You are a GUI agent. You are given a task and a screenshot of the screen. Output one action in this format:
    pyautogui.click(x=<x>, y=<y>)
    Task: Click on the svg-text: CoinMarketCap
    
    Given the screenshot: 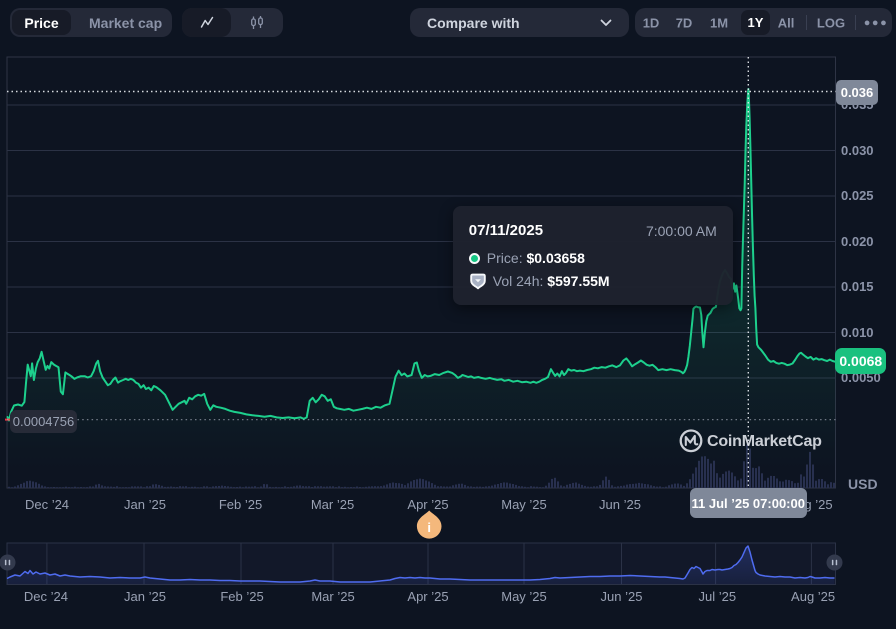 What is the action you would take?
    pyautogui.click(x=764, y=441)
    